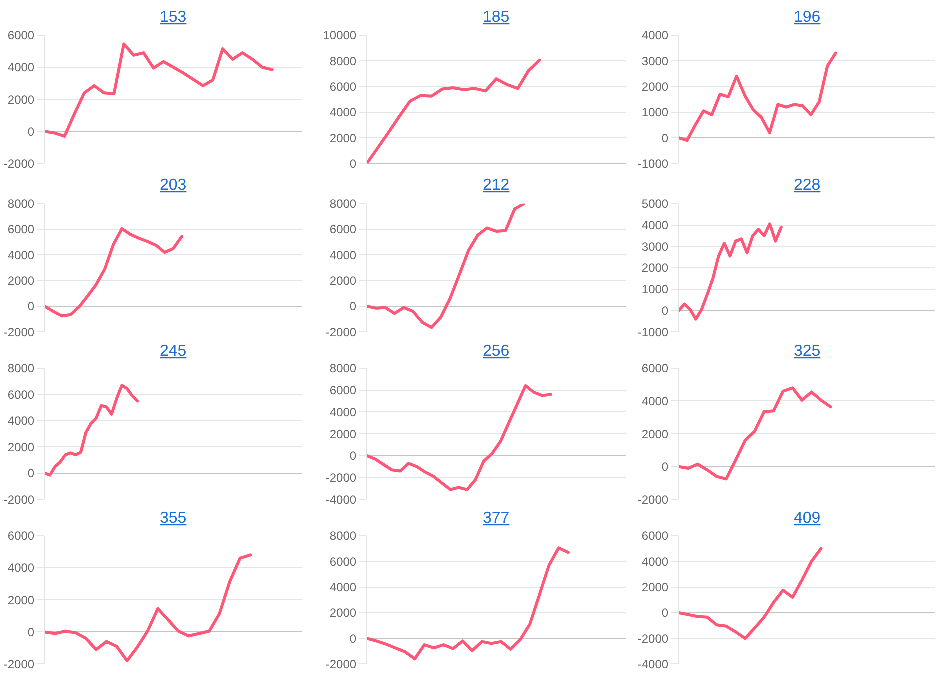  Describe the element at coordinates (807, 351) in the screenshot. I see `chart-title: 325` at that location.